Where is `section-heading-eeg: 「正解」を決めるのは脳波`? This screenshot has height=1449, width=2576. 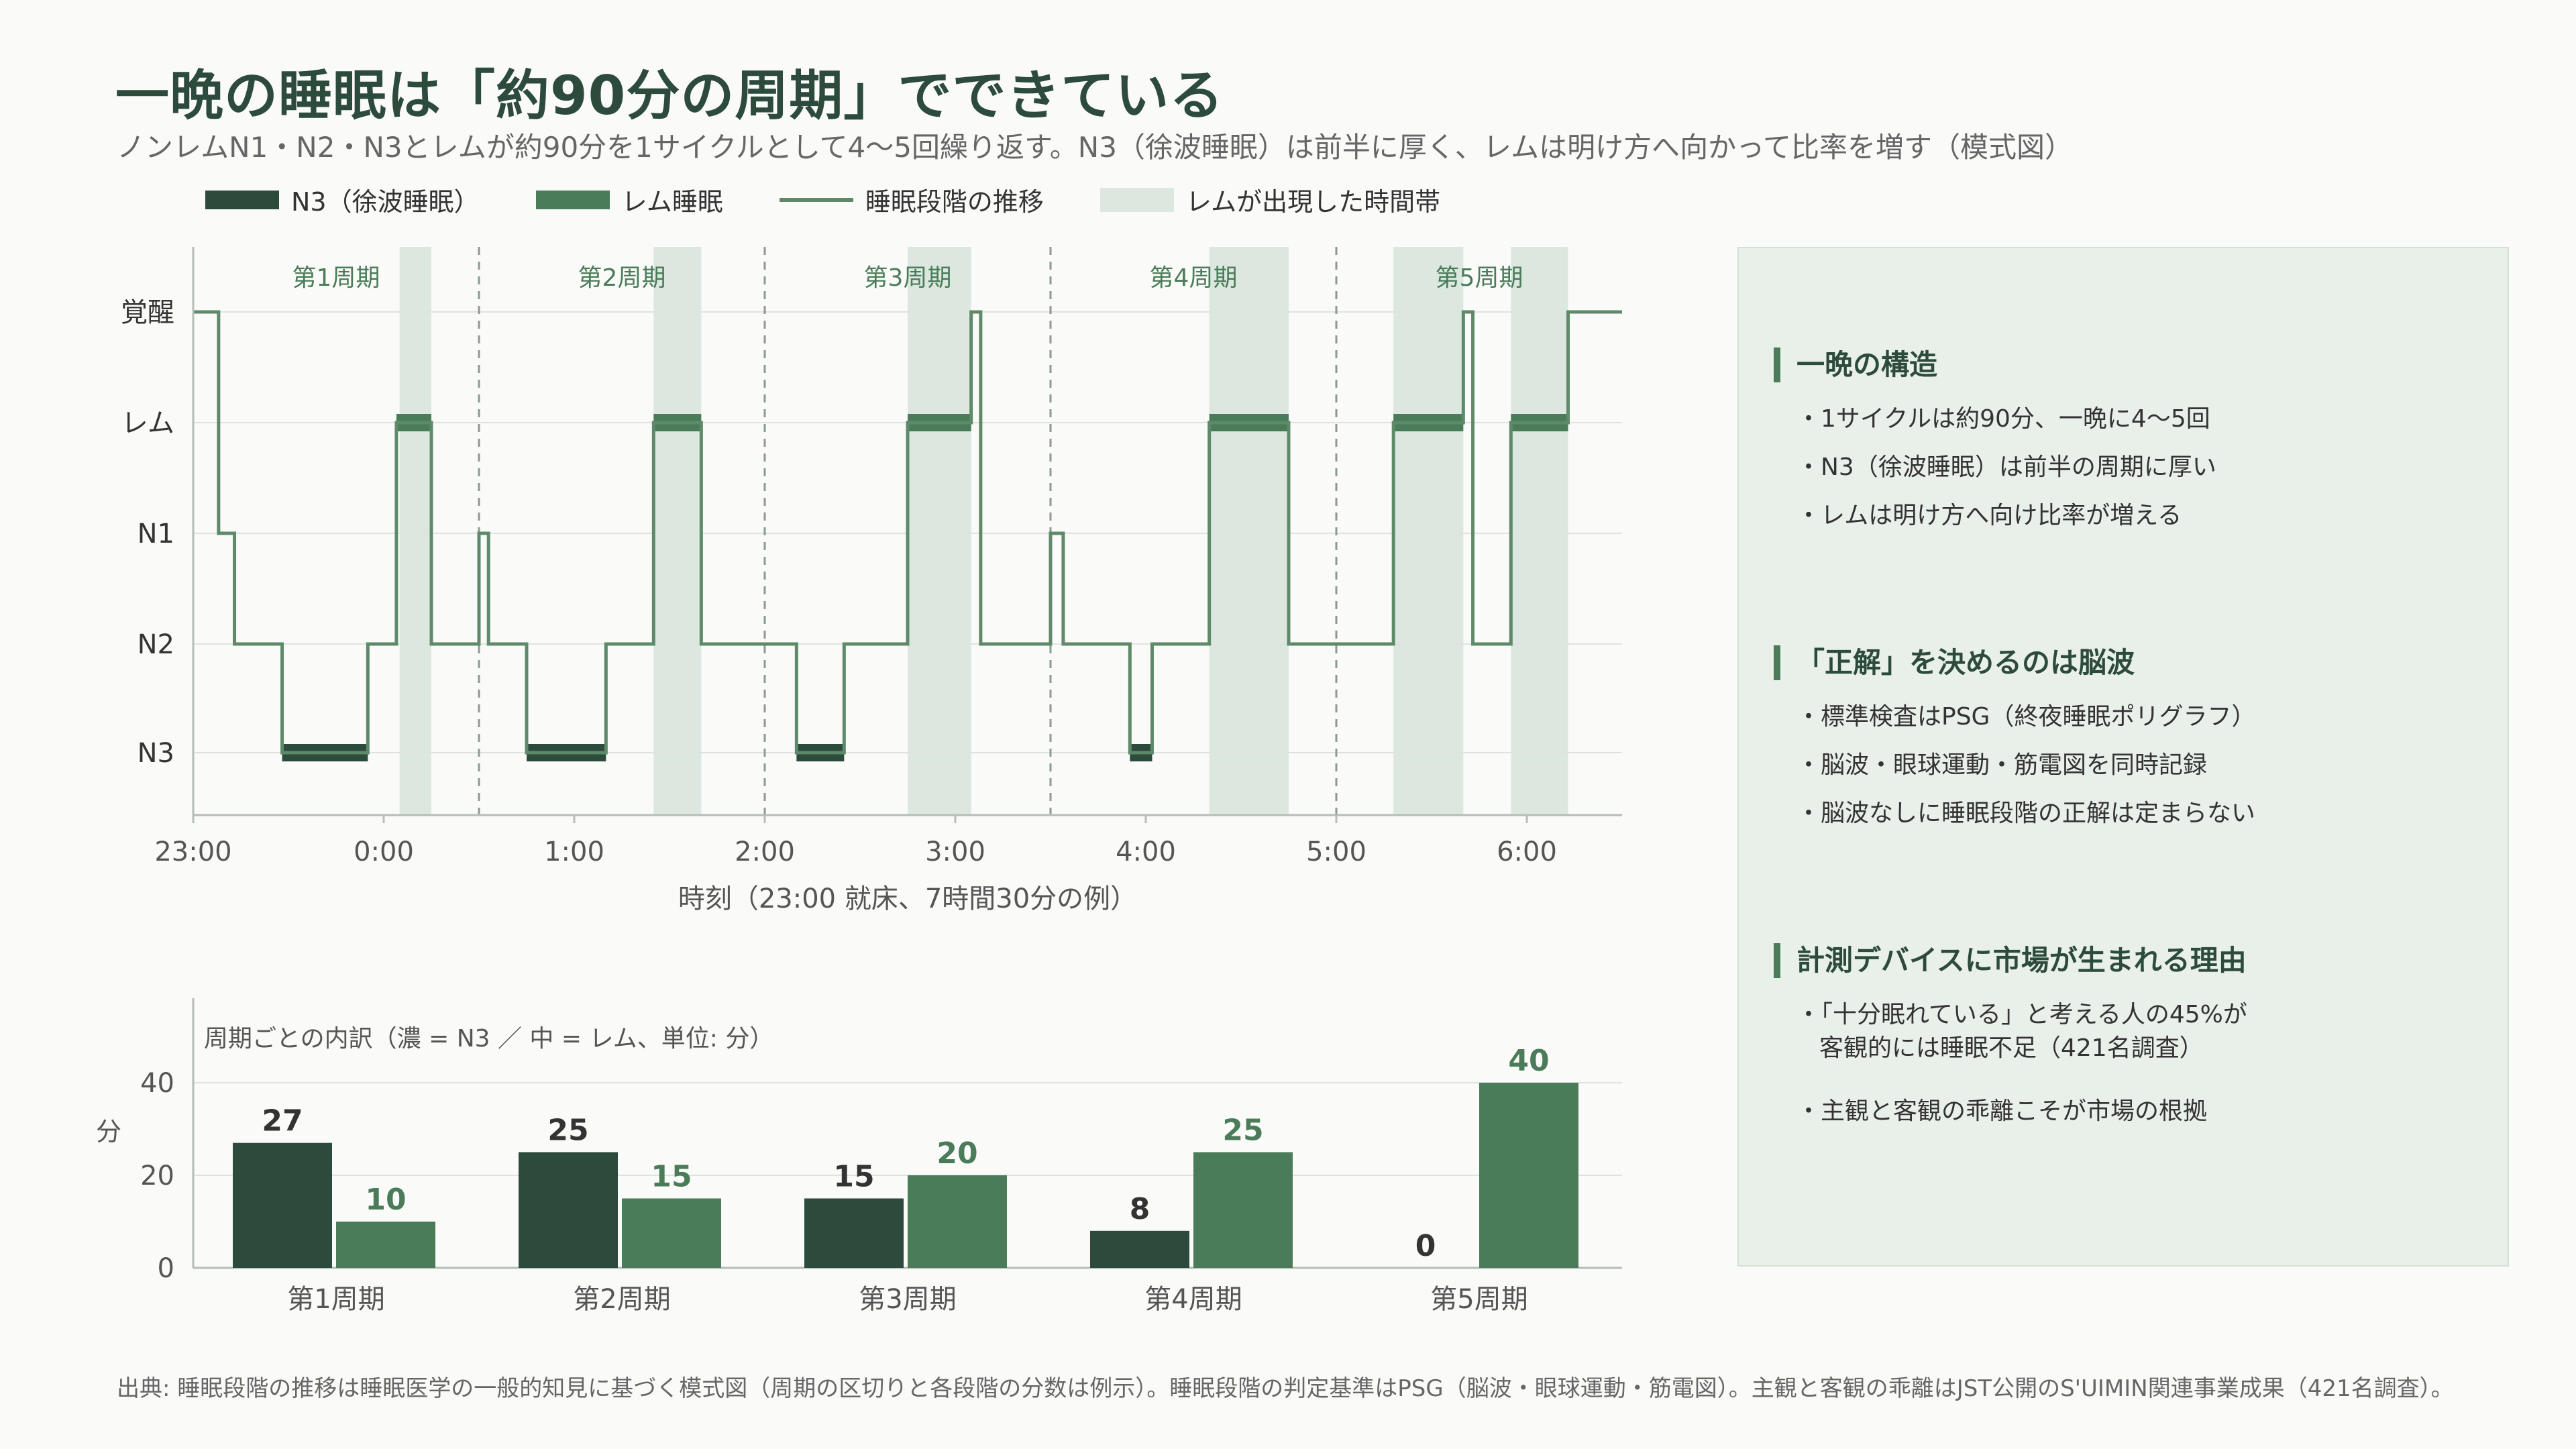 section-heading-eeg: 「正解」を決めるのは脳波 is located at coordinates (2129, 662).